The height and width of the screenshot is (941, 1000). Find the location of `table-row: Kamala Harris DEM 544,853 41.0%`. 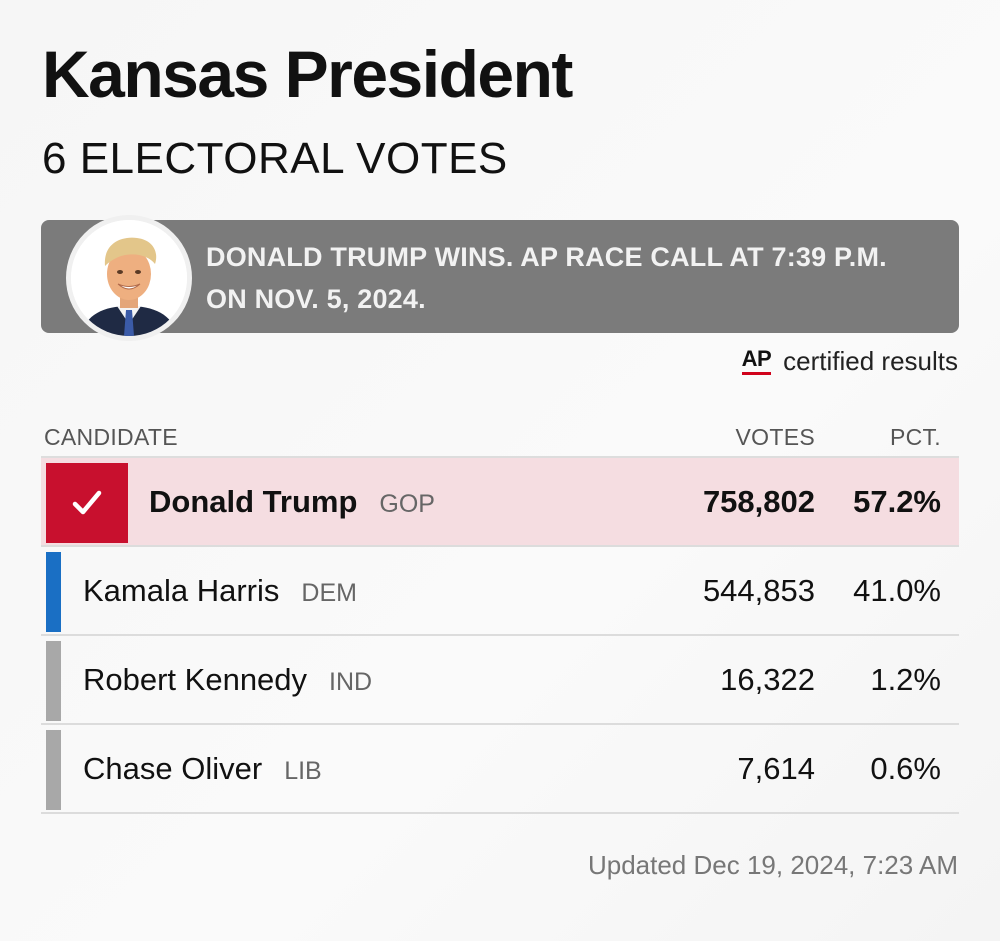

table-row: Kamala Harris DEM 544,853 41.0% is located at coordinates (500, 591).